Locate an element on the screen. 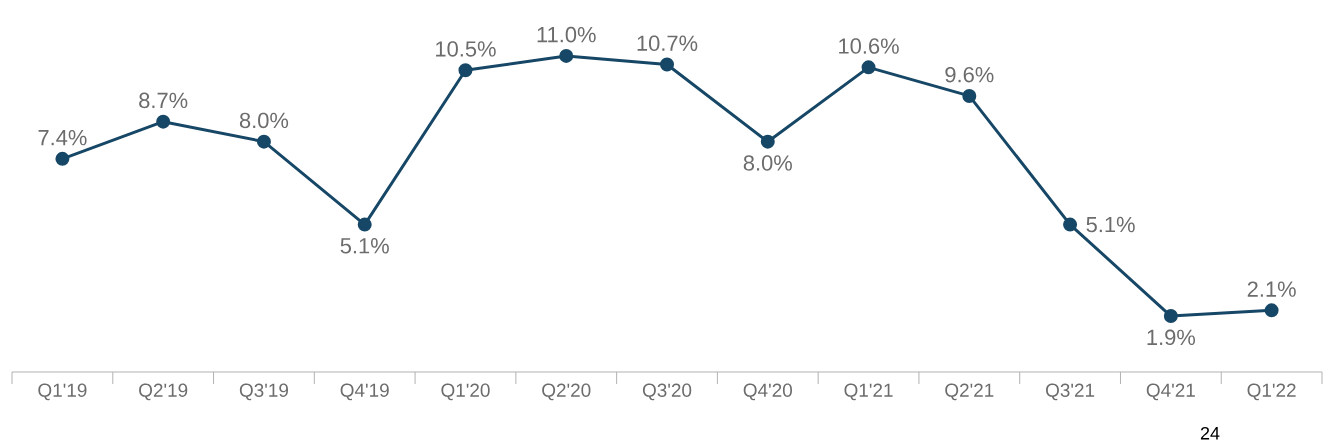 The image size is (1338, 445). x-tick-label: Q3'19 is located at coordinates (263, 392).